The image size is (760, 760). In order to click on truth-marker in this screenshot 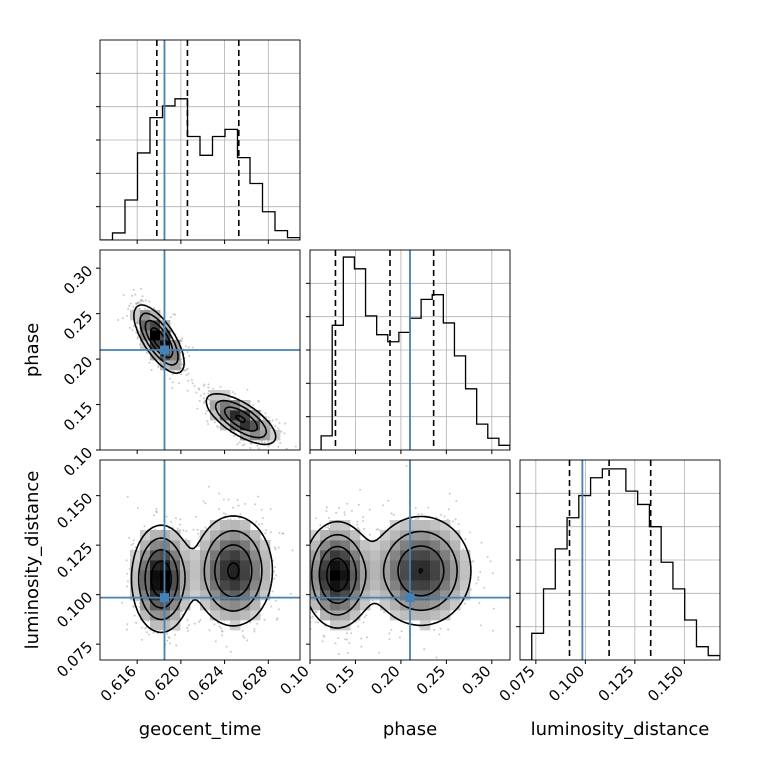, I will do `click(410, 598)`.